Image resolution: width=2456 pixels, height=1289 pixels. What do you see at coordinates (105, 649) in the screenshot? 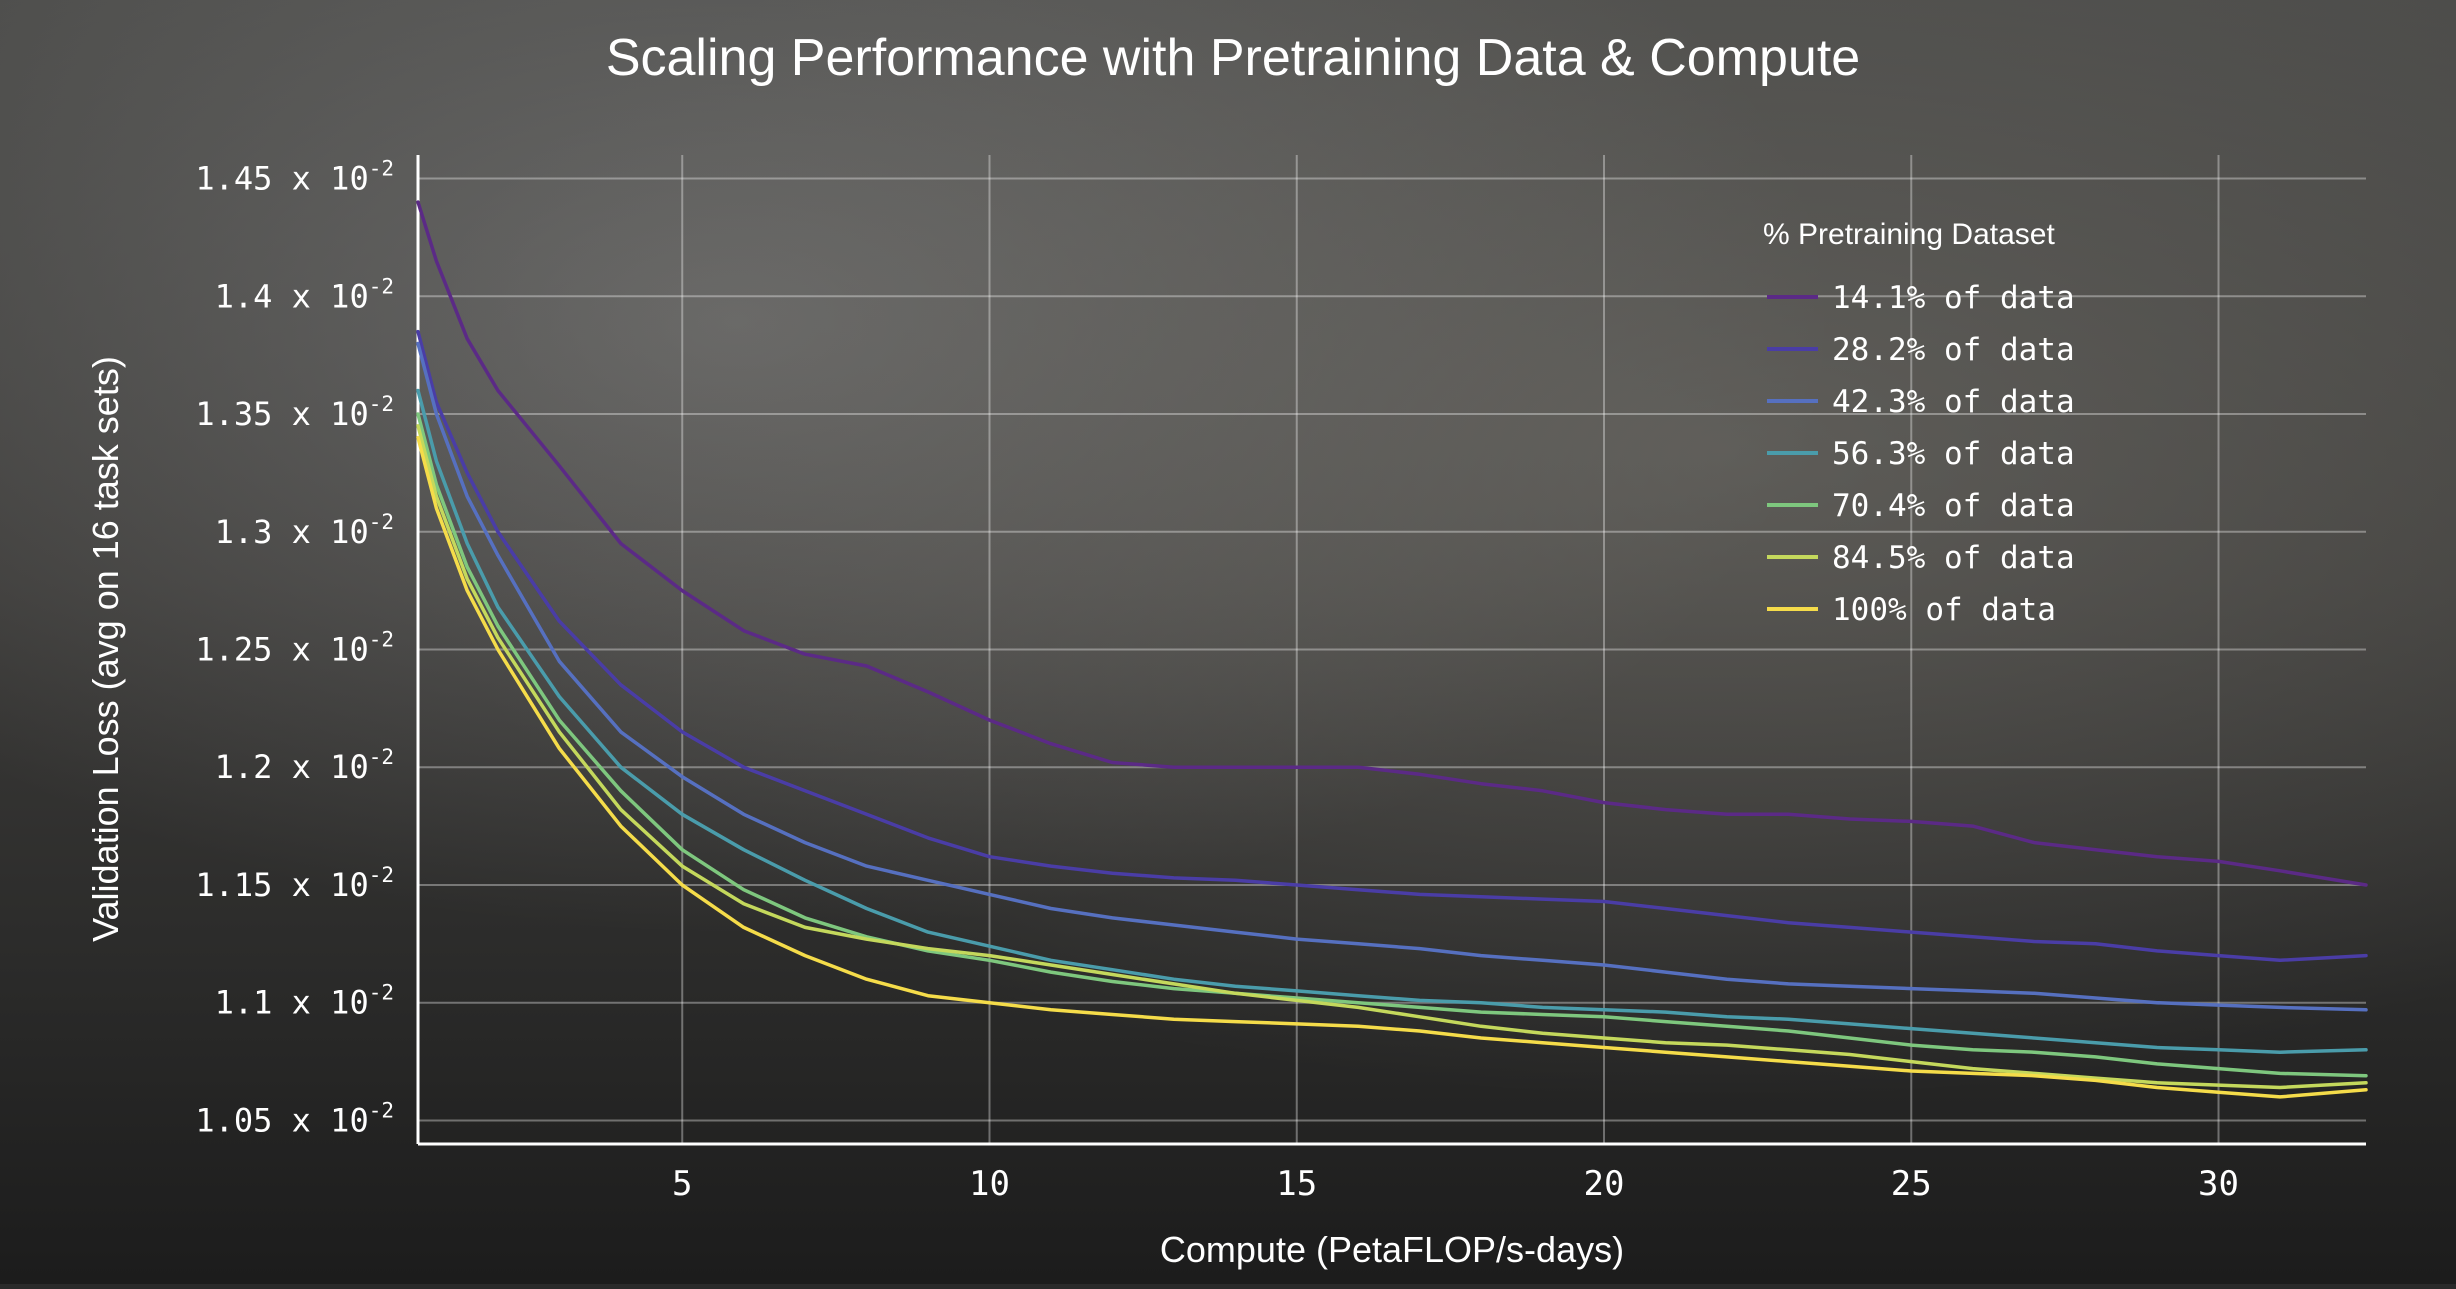
I see `y-axis-label: Validation Loss (avg on 16 task sets)` at bounding box center [105, 649].